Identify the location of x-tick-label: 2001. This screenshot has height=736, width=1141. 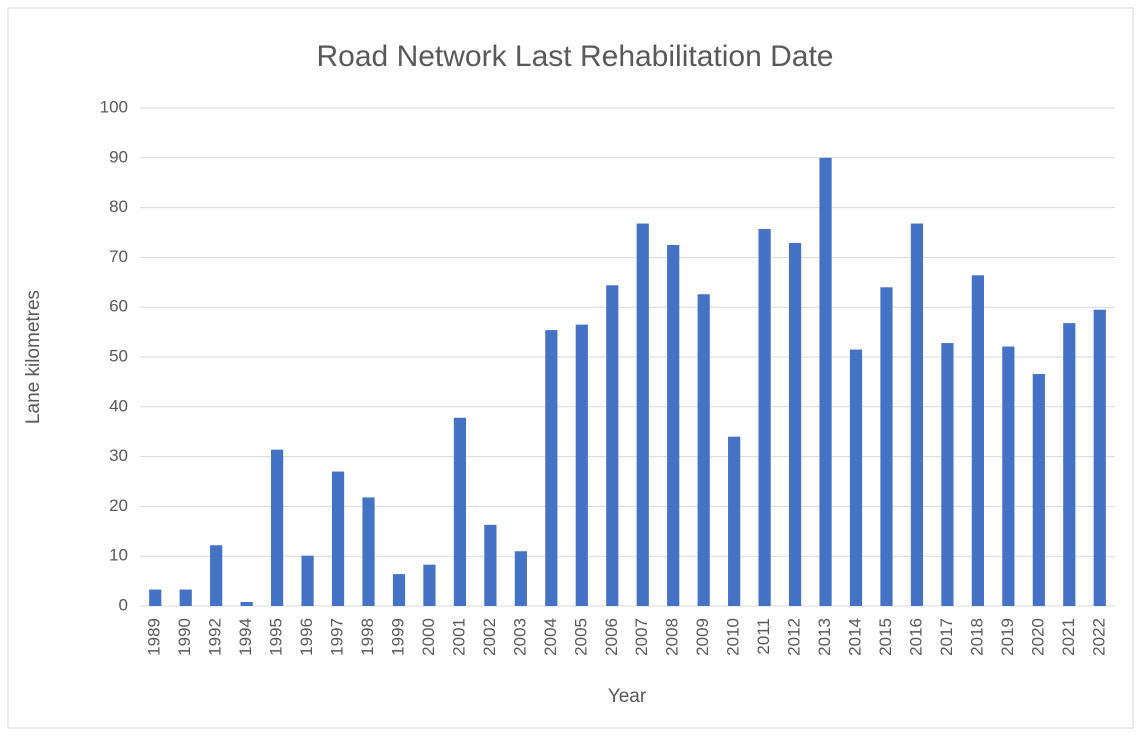
(458, 637).